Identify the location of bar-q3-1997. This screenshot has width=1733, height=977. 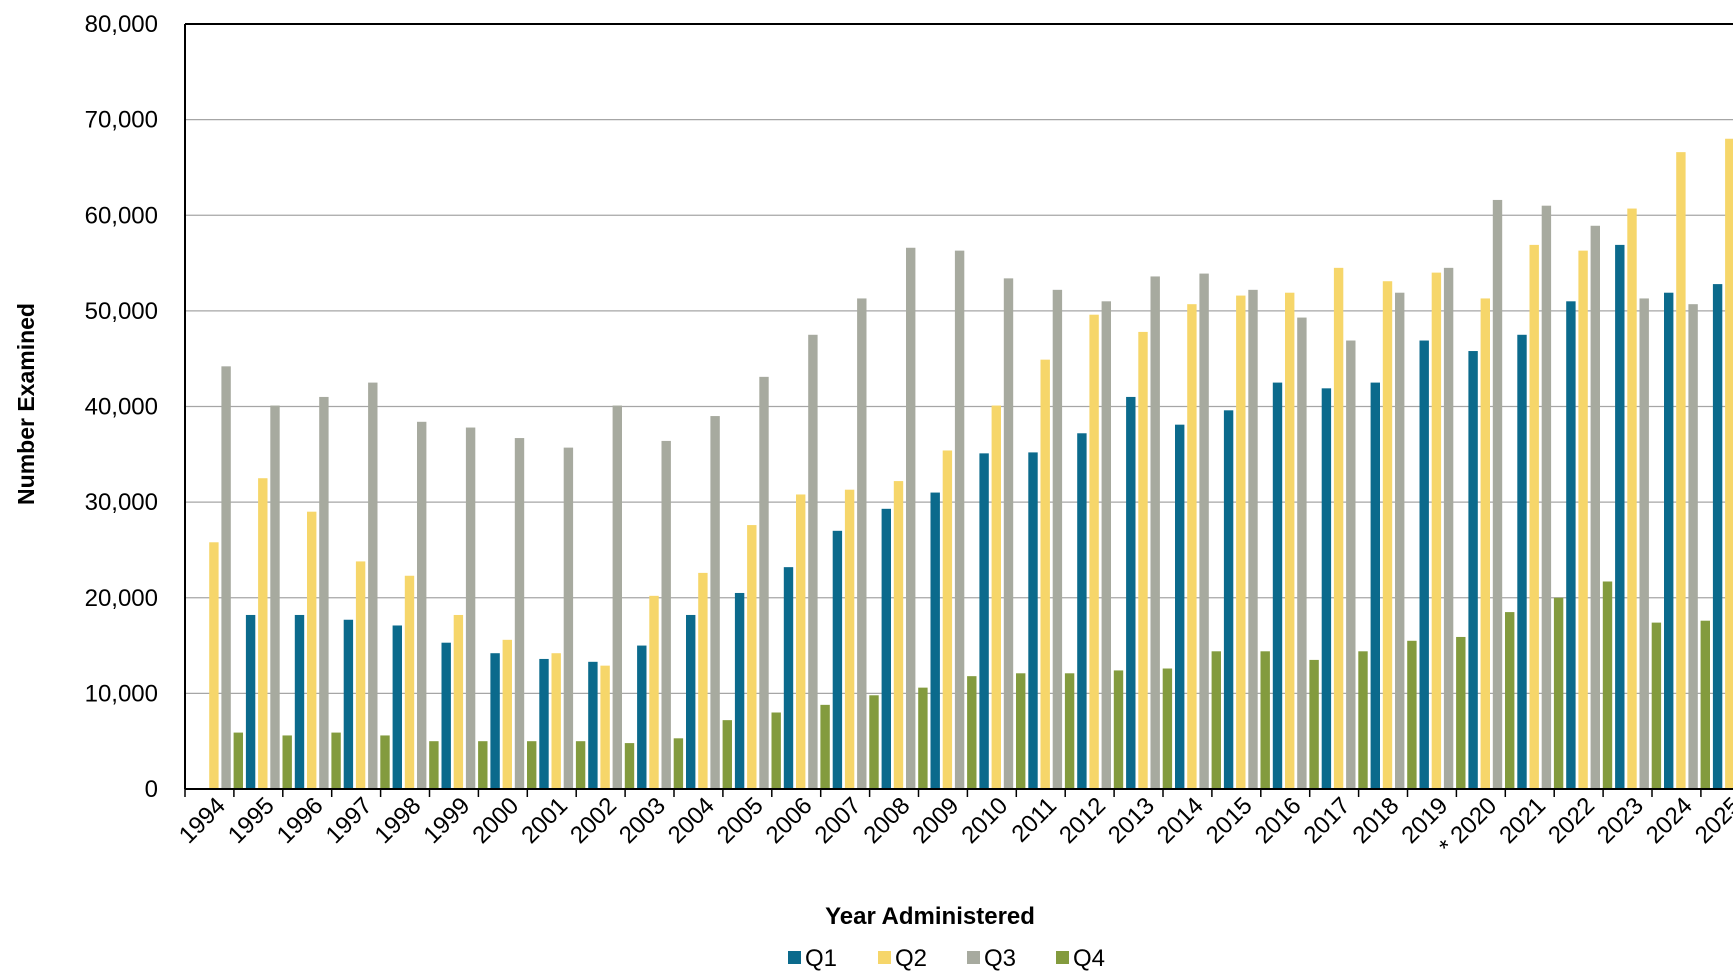
(373, 585).